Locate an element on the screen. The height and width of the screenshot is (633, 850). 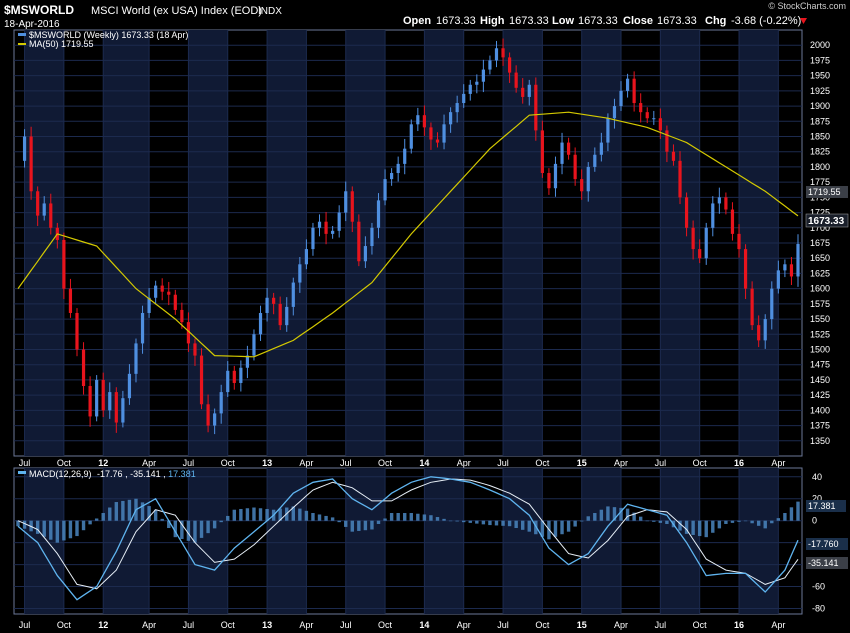
price-y-tick-label: 1650 is located at coordinates (820, 258).